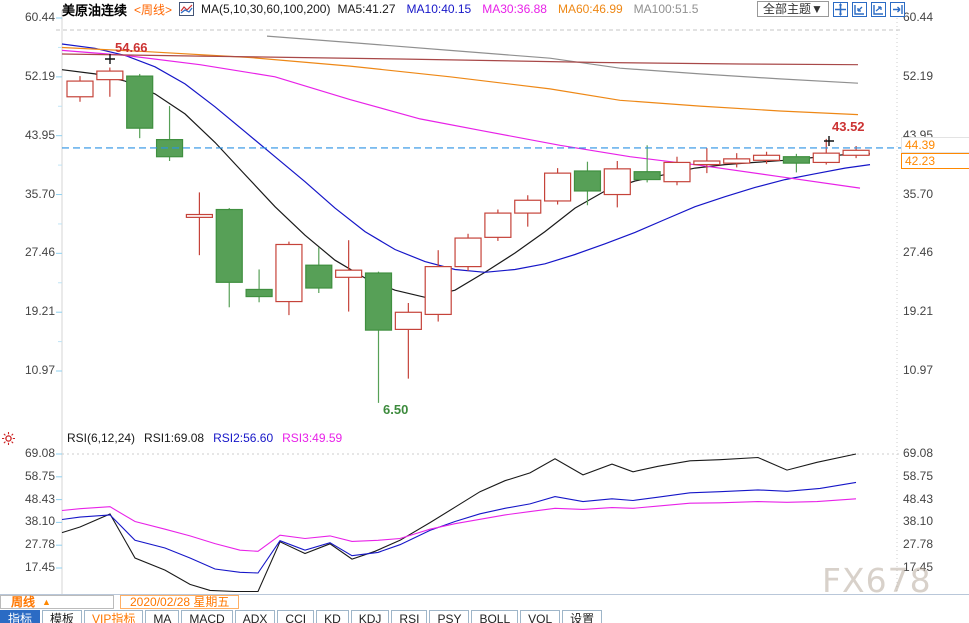  I want to click on period-label: 周线, so click(23, 602).